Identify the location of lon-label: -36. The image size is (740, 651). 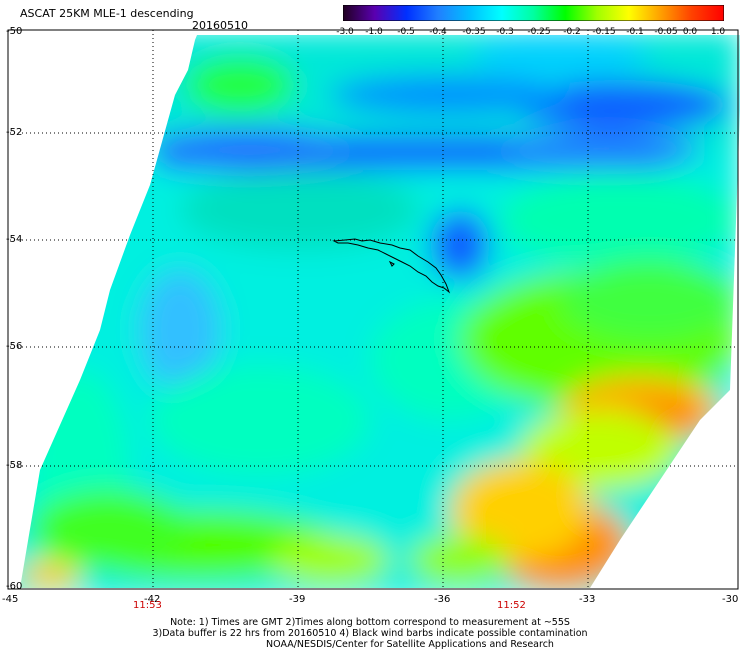
(442, 599).